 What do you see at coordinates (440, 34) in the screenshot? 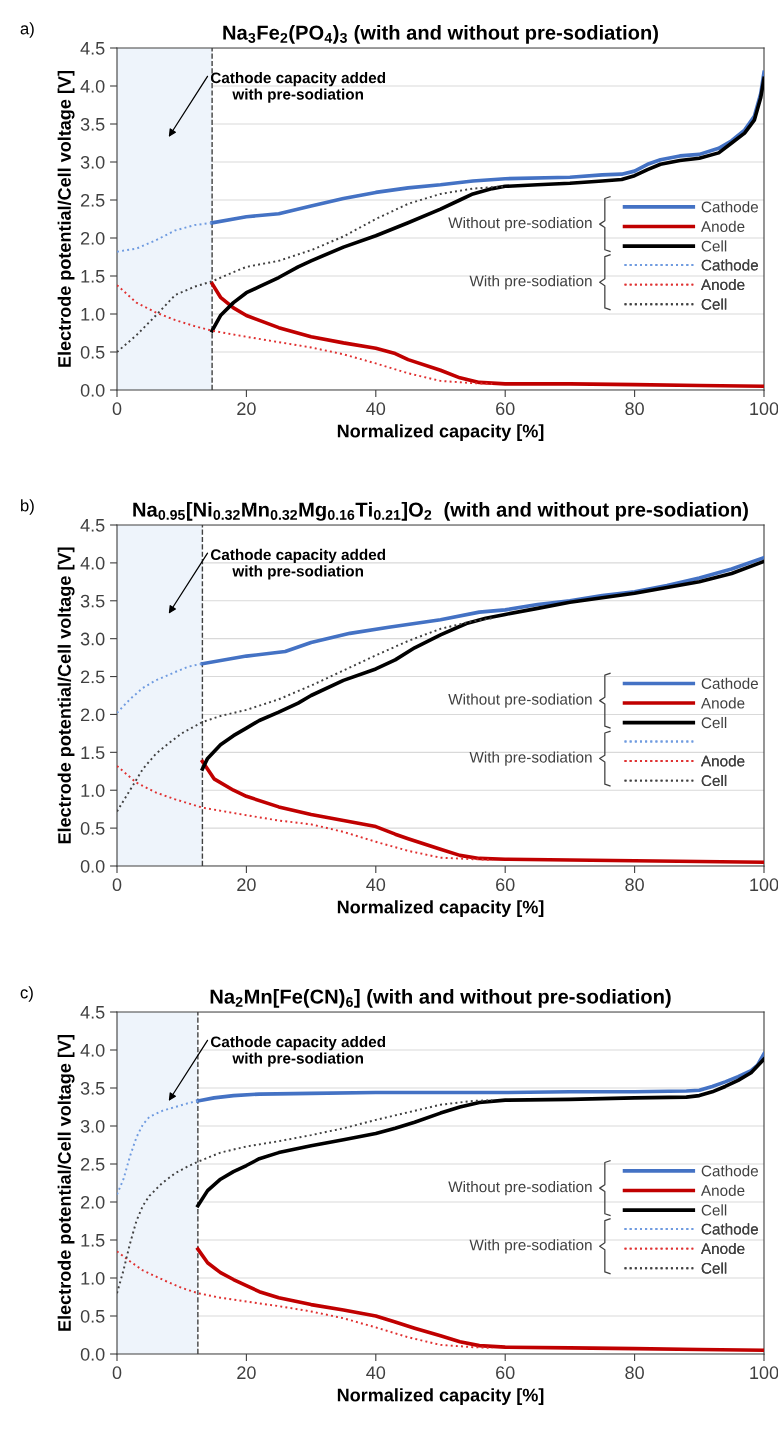
I see `chart-title: Na$_{3}$Fe$_{2}$(PO$_{4}$)$_{3}$ (with and without pre-sodiation)` at bounding box center [440, 34].